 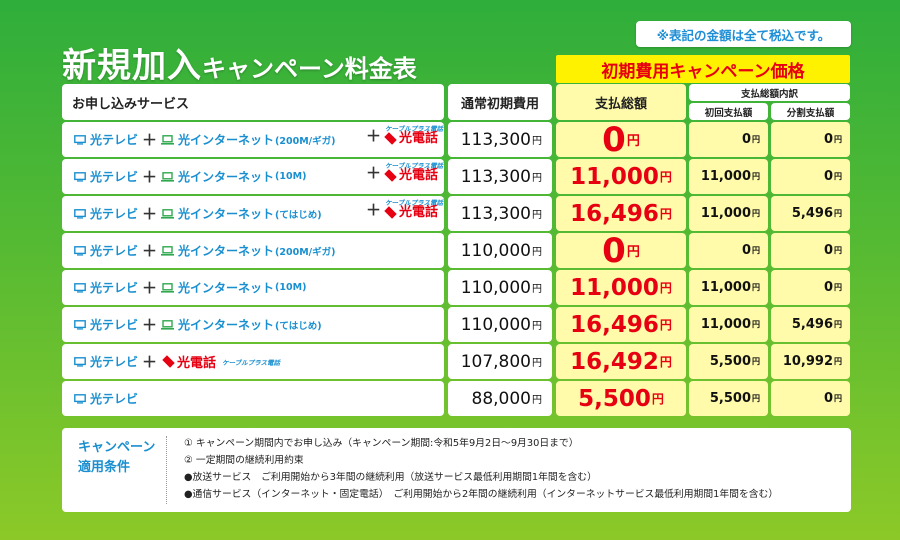 What do you see at coordinates (132, 66) in the screenshot?
I see `title-main: 新規加入` at bounding box center [132, 66].